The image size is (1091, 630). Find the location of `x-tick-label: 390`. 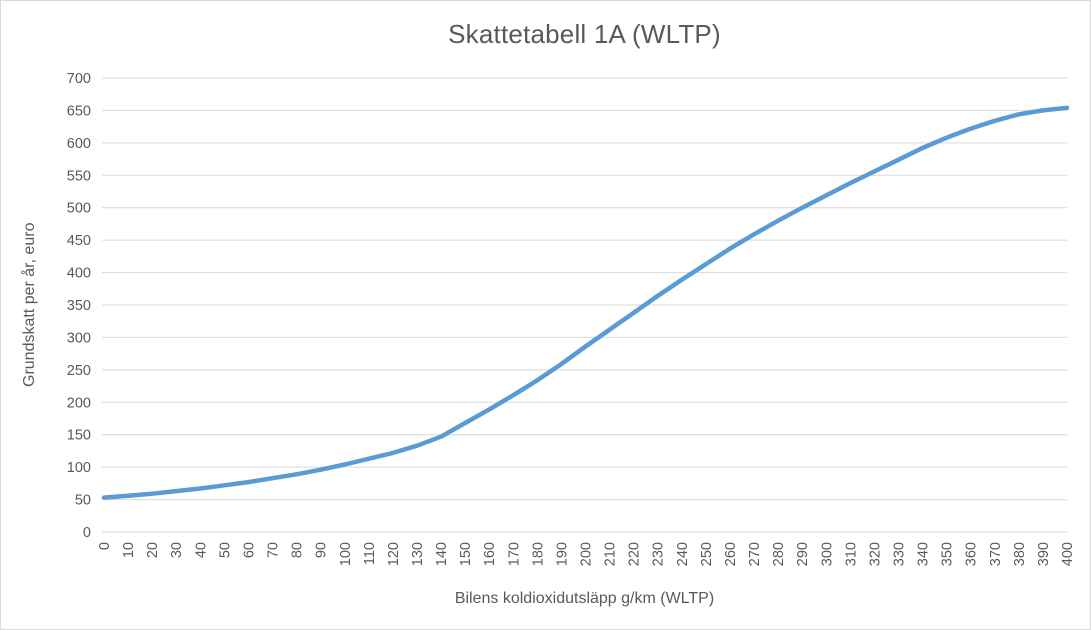

x-tick-label: 390 is located at coordinates (1044, 554).